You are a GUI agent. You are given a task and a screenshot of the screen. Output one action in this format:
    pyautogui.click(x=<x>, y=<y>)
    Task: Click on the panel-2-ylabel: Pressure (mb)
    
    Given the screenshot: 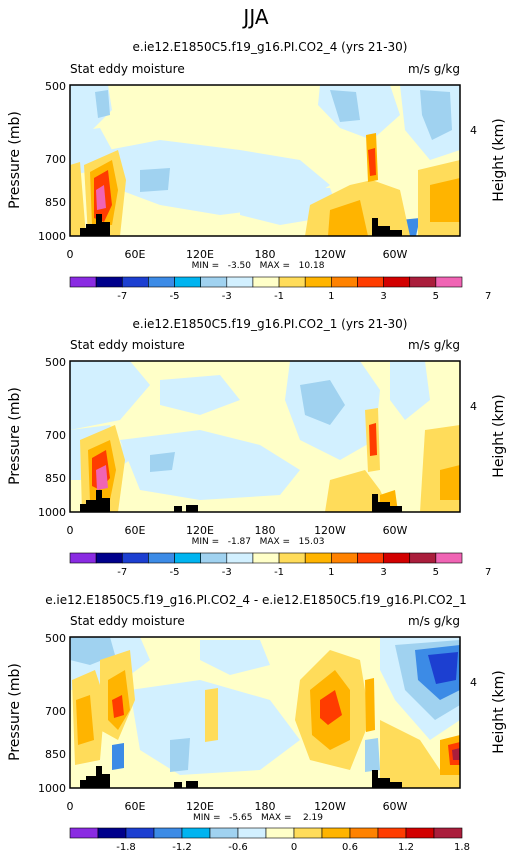 What is the action you would take?
    pyautogui.click(x=15, y=436)
    